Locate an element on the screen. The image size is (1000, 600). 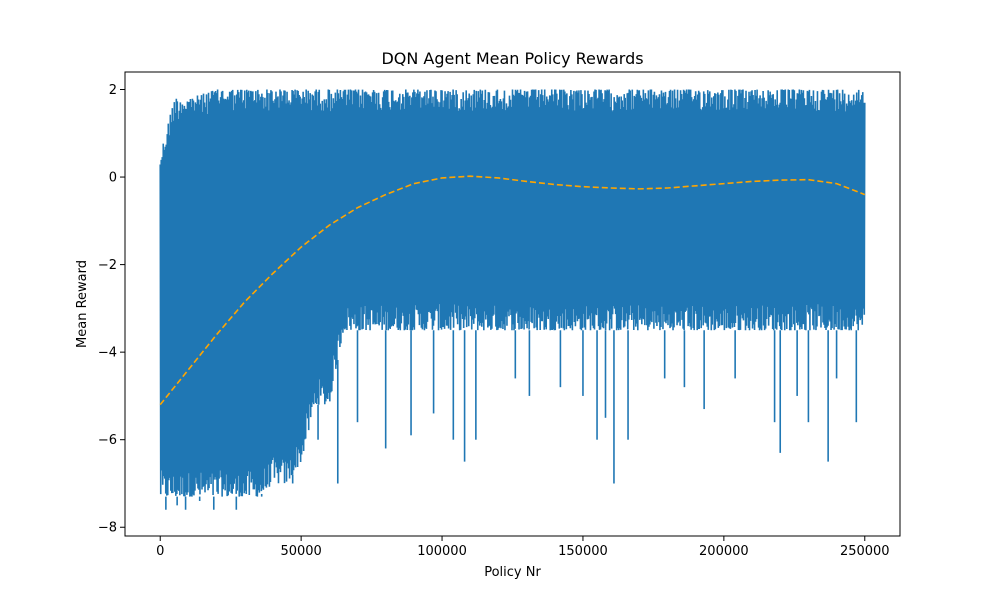
x-axis: 0 50000 100000 150000 200000 250000 is located at coordinates (523, 547).